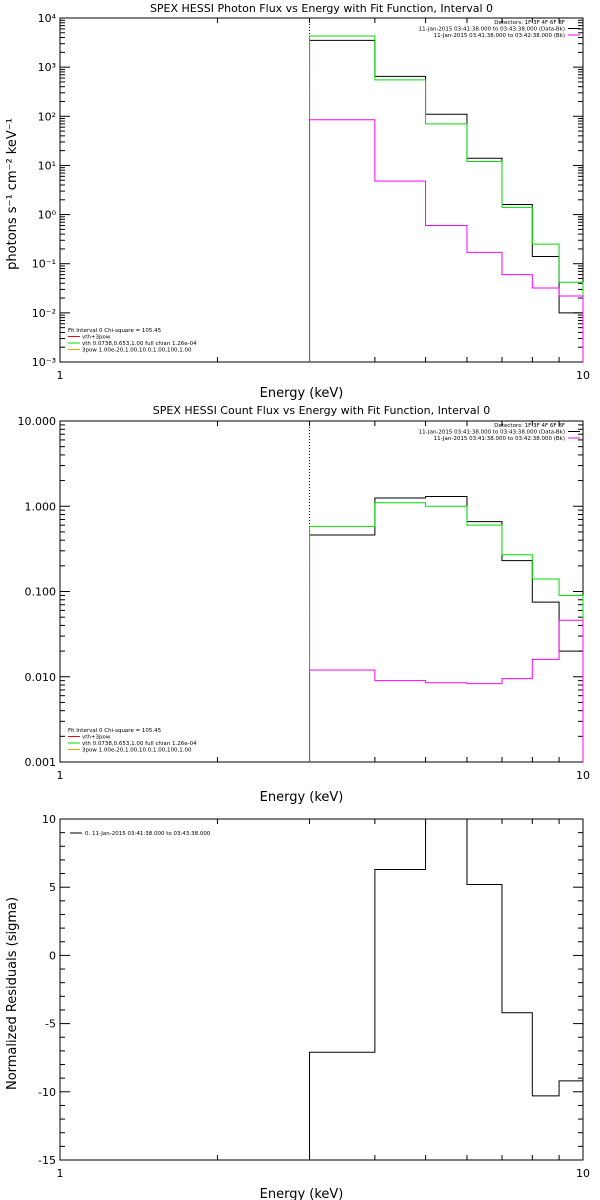  I want to click on y-tick-label: 10³, so click(47, 67).